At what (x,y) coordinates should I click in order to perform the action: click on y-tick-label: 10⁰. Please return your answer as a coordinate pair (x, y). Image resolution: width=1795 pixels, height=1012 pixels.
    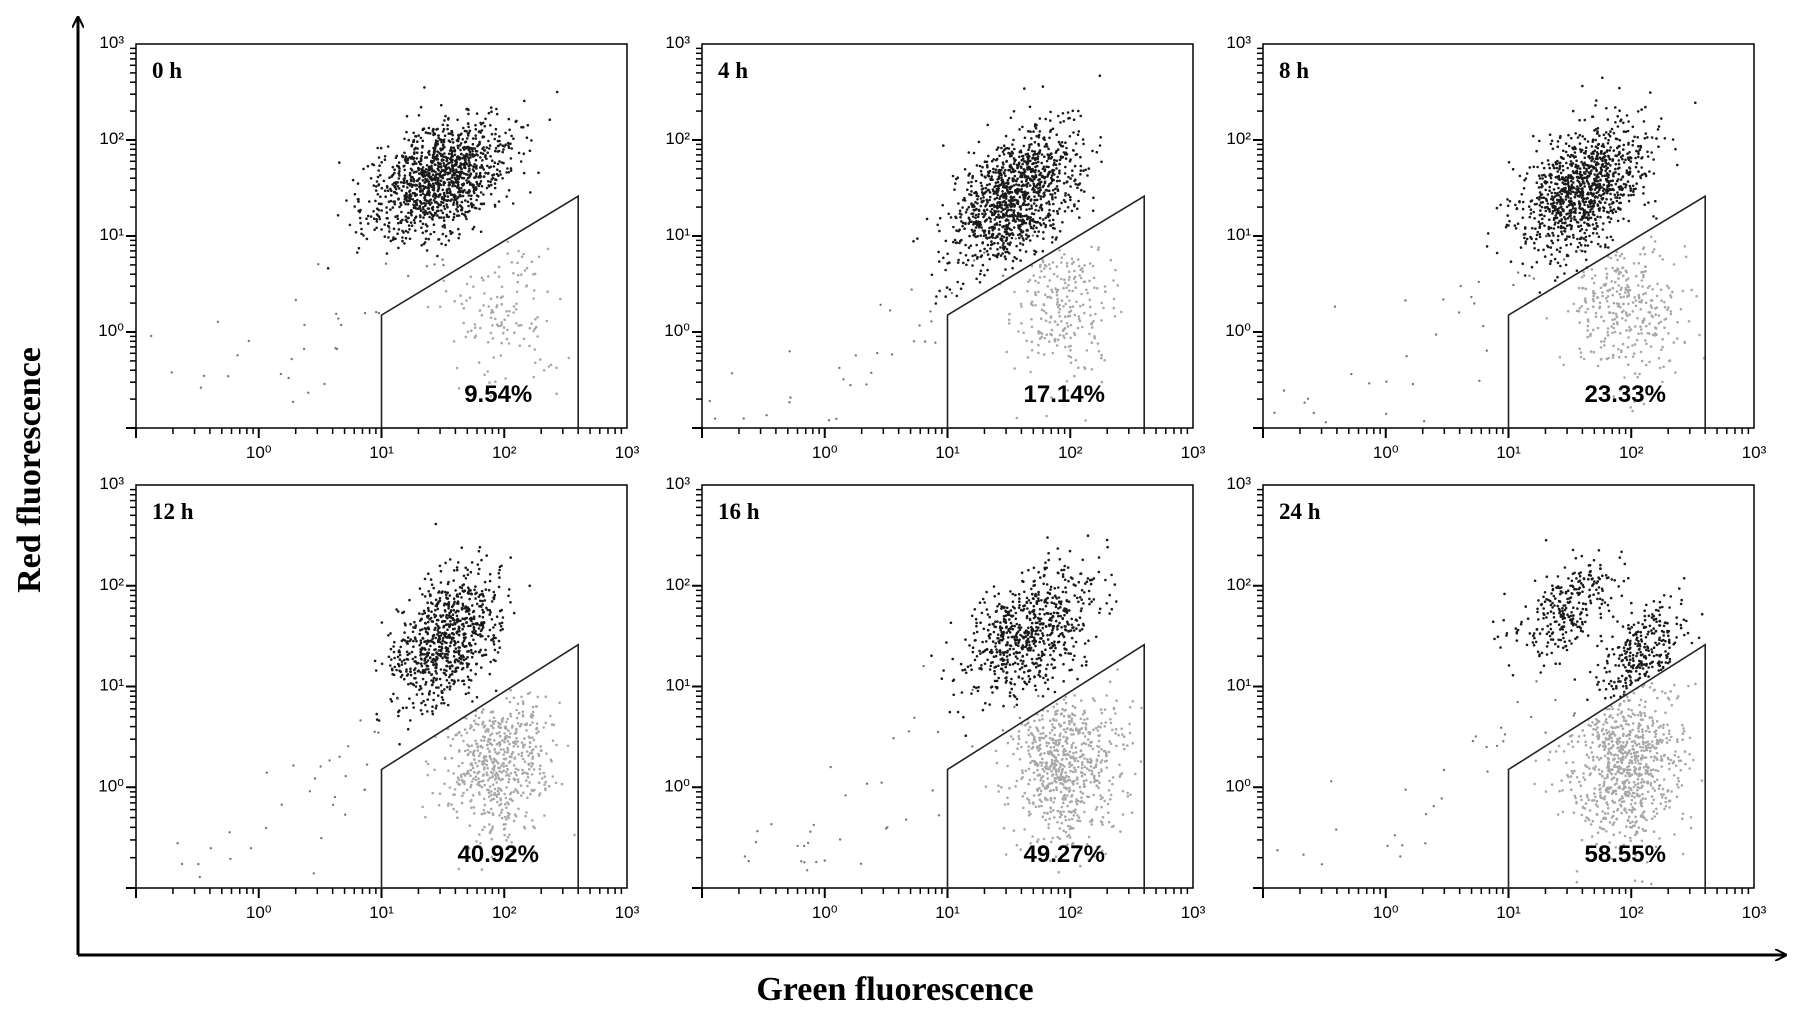
    Looking at the image, I should click on (1238, 330).